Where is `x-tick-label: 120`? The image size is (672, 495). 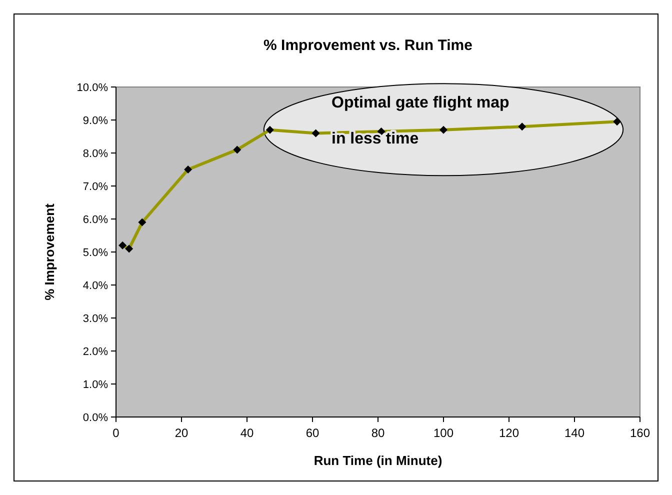
x-tick-label: 120 is located at coordinates (509, 433).